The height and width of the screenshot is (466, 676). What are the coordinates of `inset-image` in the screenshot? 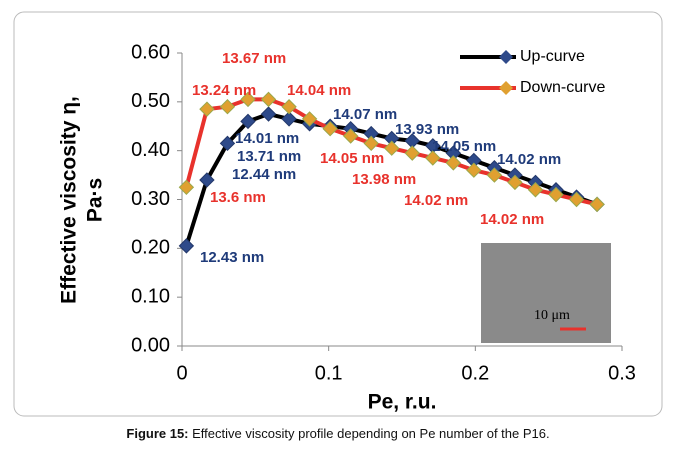 It's located at (546, 293).